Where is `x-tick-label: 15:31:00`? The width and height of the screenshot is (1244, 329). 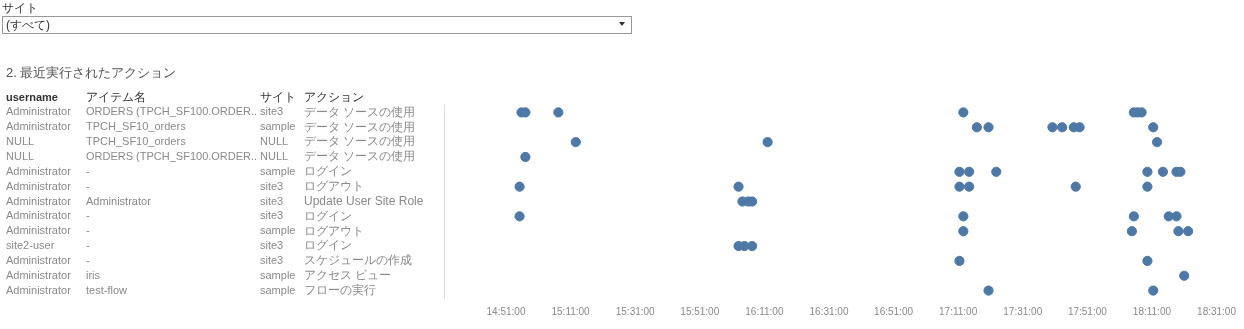
x-tick-label: 15:31:00 is located at coordinates (635, 311).